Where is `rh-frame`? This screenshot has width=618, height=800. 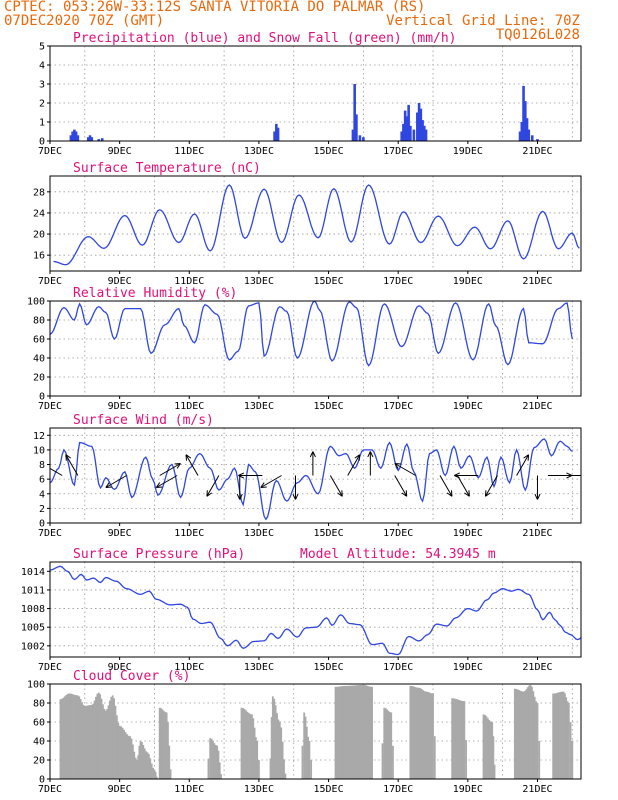
rh-frame is located at coordinates (315, 348).